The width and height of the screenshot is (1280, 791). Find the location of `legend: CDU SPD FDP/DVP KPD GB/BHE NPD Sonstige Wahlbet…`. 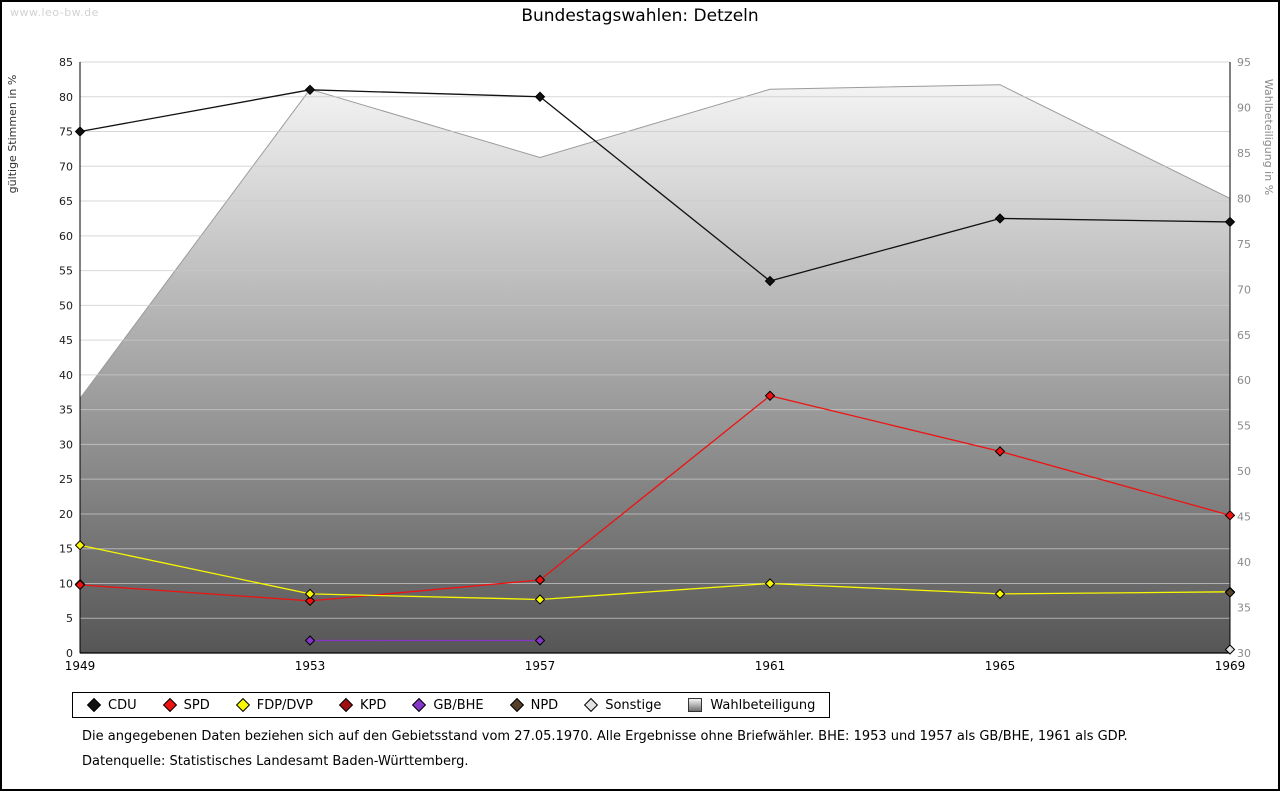

legend: CDU SPD FDP/DVP KPD GB/BHE NPD Sonstige Wahlbet… is located at coordinates (451, 705).